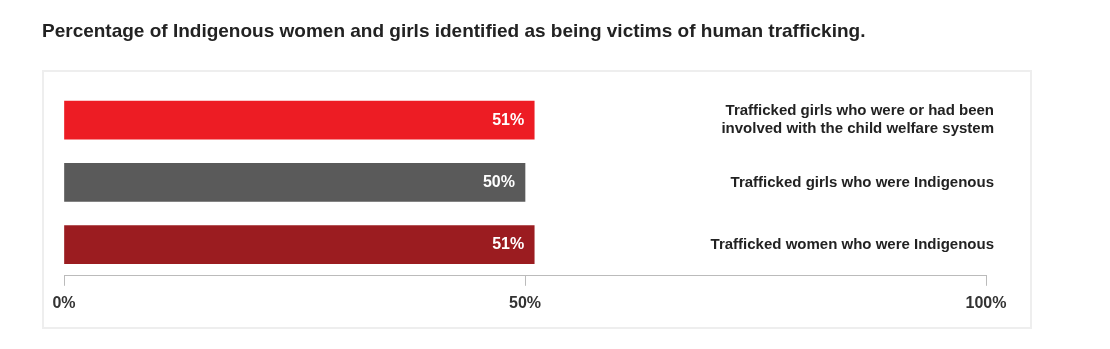 Image resolution: width=1110 pixels, height=349 pixels. Describe the element at coordinates (852, 243) in the screenshot. I see `y-tick-label: Trafficked women who were Indigenous` at that location.